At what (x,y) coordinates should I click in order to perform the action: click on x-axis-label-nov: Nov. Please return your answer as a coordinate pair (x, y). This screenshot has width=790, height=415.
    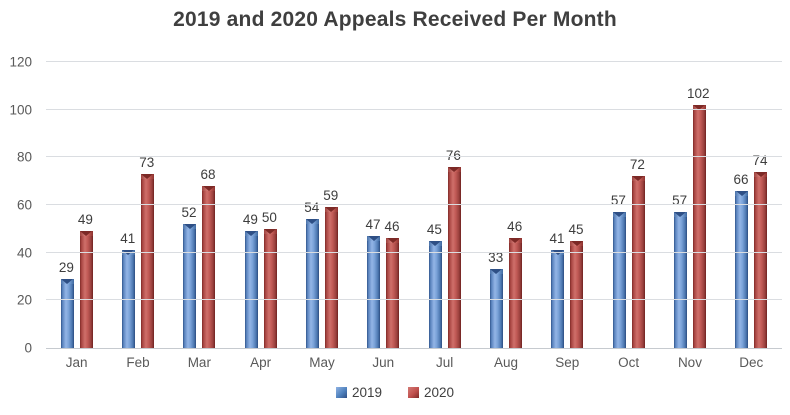
    Looking at the image, I should click on (689, 362).